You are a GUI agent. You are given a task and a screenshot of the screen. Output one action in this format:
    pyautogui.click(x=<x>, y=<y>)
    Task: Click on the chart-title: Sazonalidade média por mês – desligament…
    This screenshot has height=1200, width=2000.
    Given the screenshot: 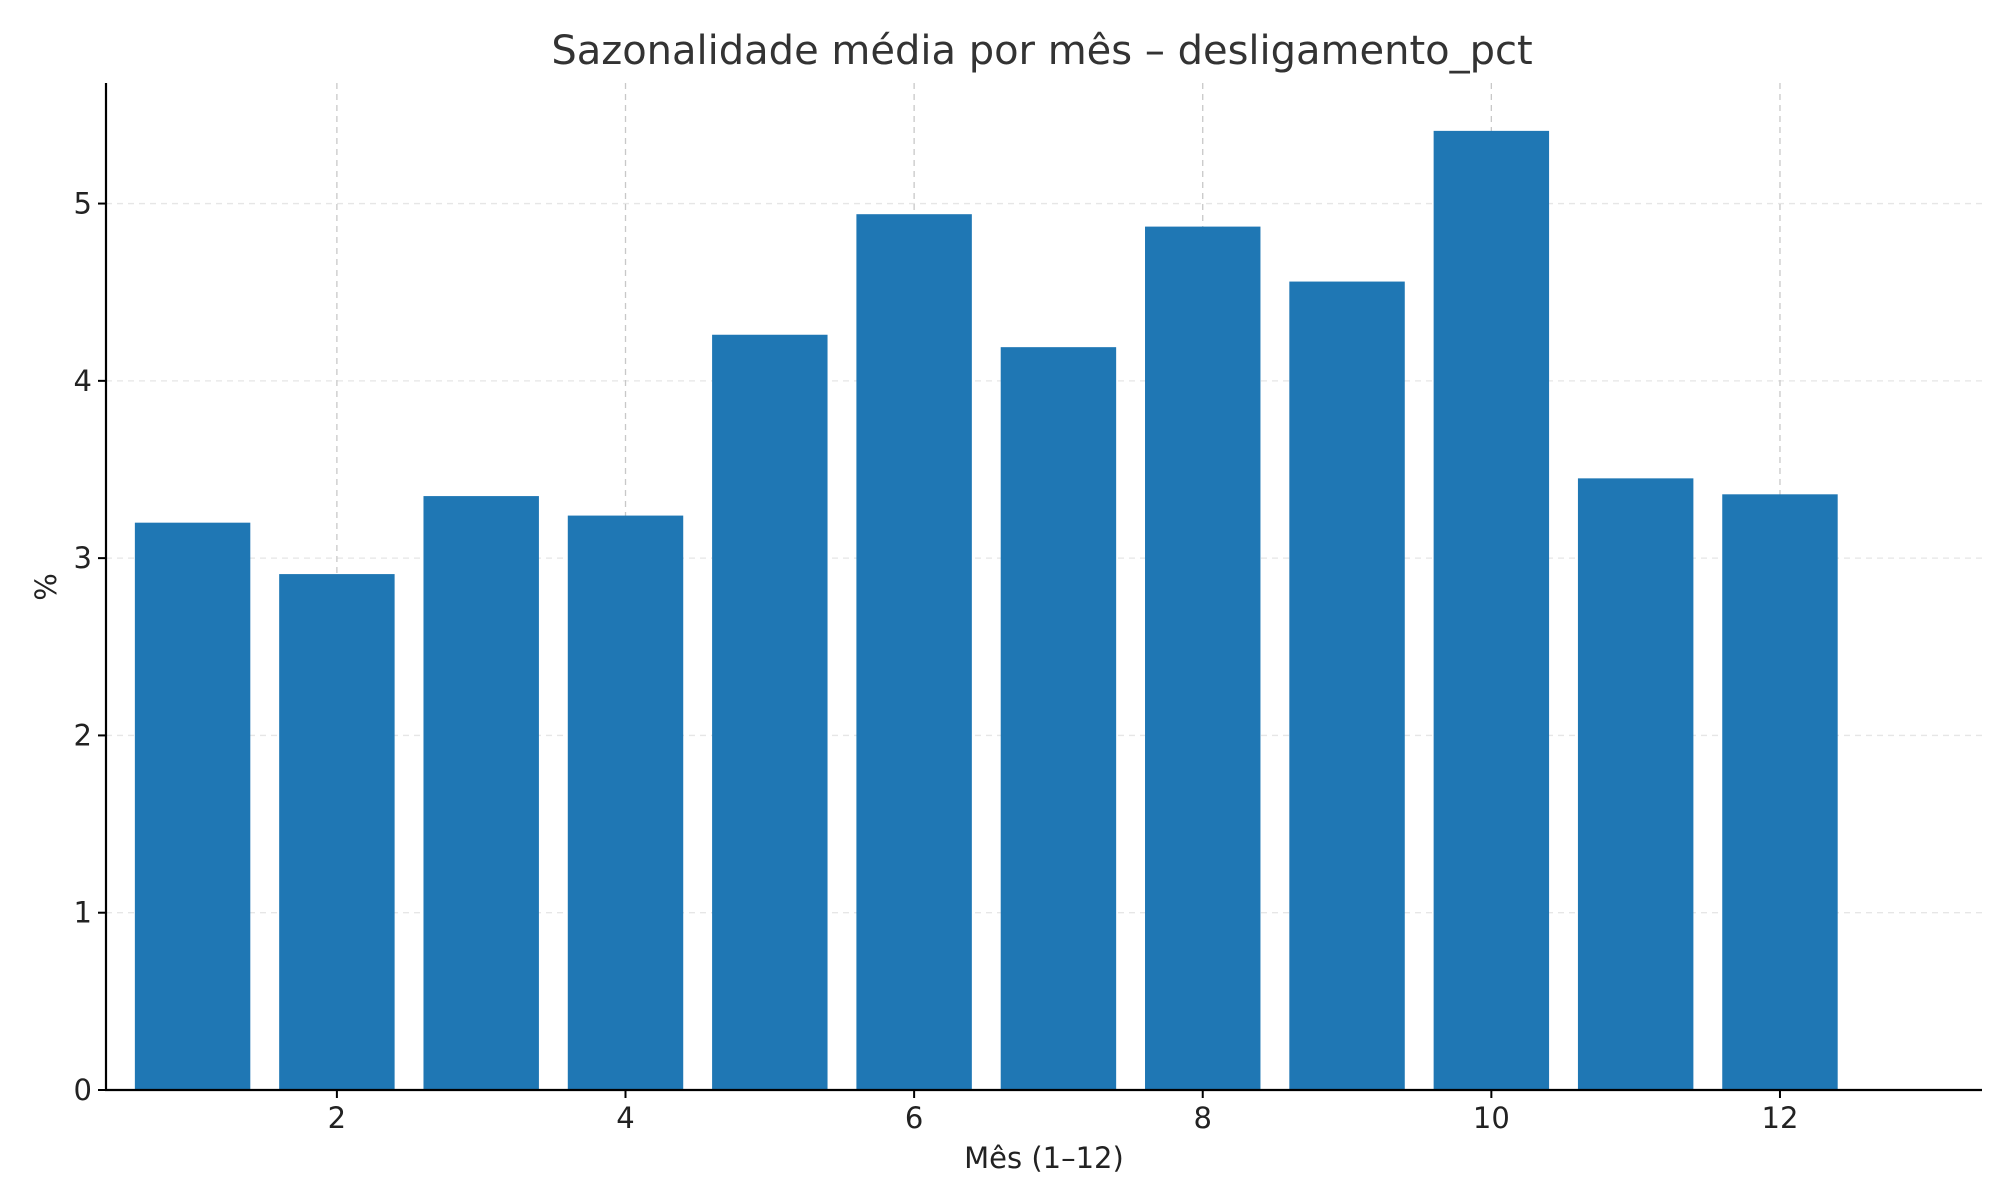 What is the action you would take?
    pyautogui.click(x=1041, y=51)
    